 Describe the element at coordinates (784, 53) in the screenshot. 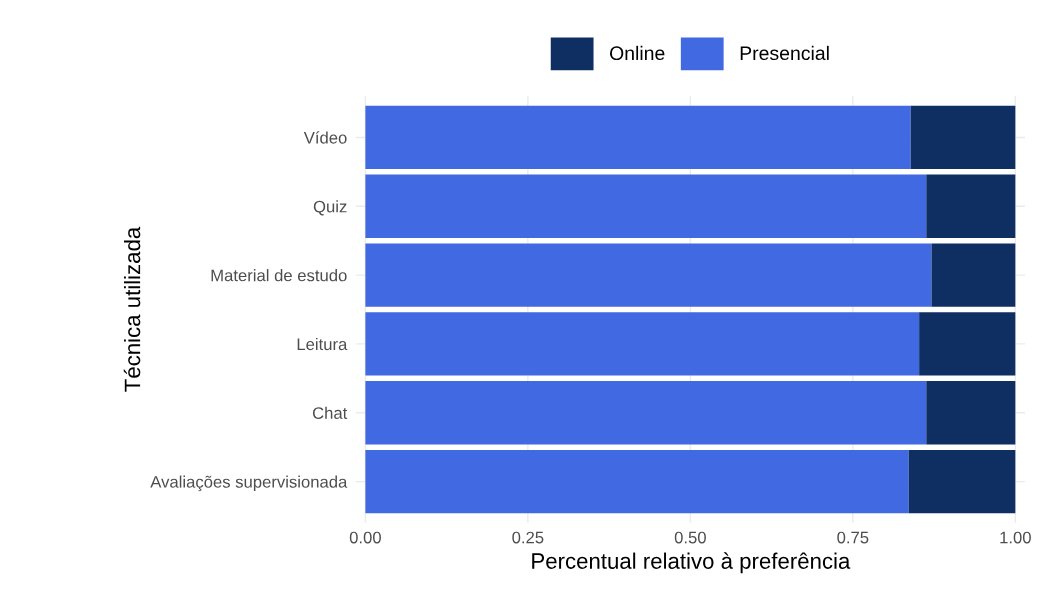

I see `legend-label: Presencial` at that location.